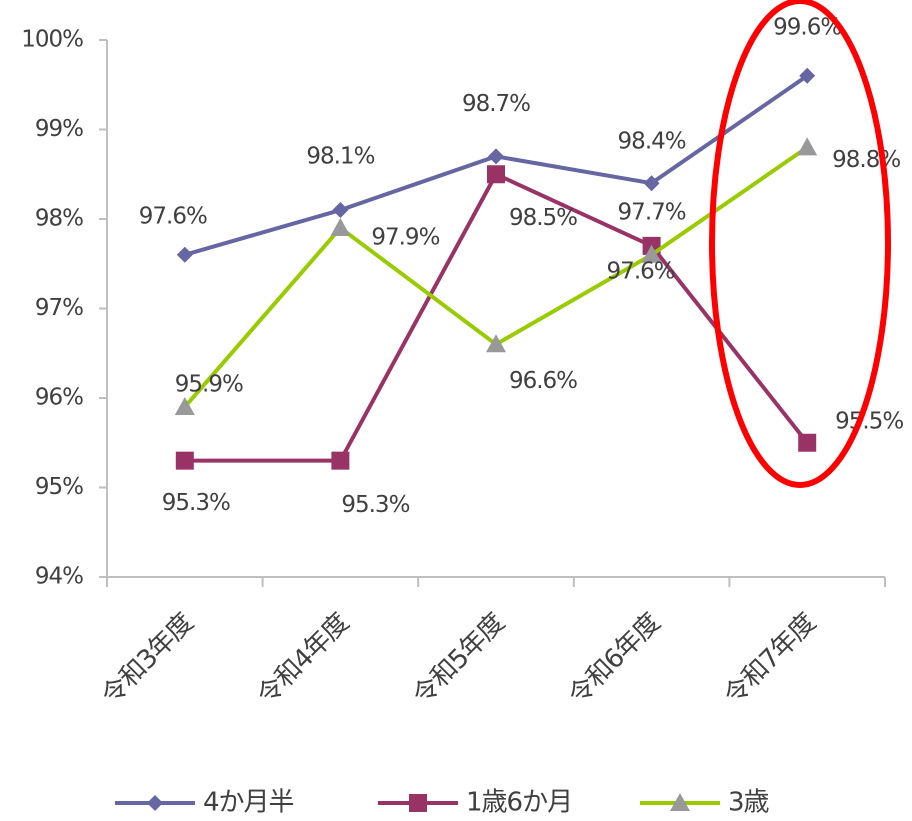 The width and height of the screenshot is (912, 821). I want to click on x-tick-label: 令和3年度, so click(147, 659).